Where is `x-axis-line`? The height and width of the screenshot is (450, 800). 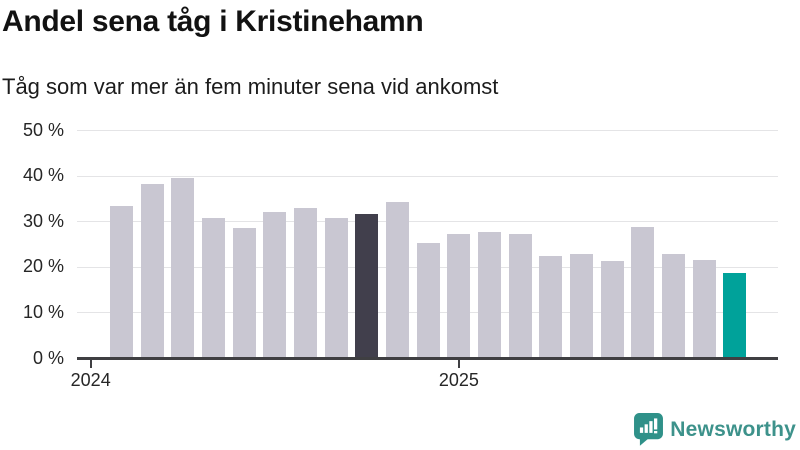
x-axis-line is located at coordinates (427, 358).